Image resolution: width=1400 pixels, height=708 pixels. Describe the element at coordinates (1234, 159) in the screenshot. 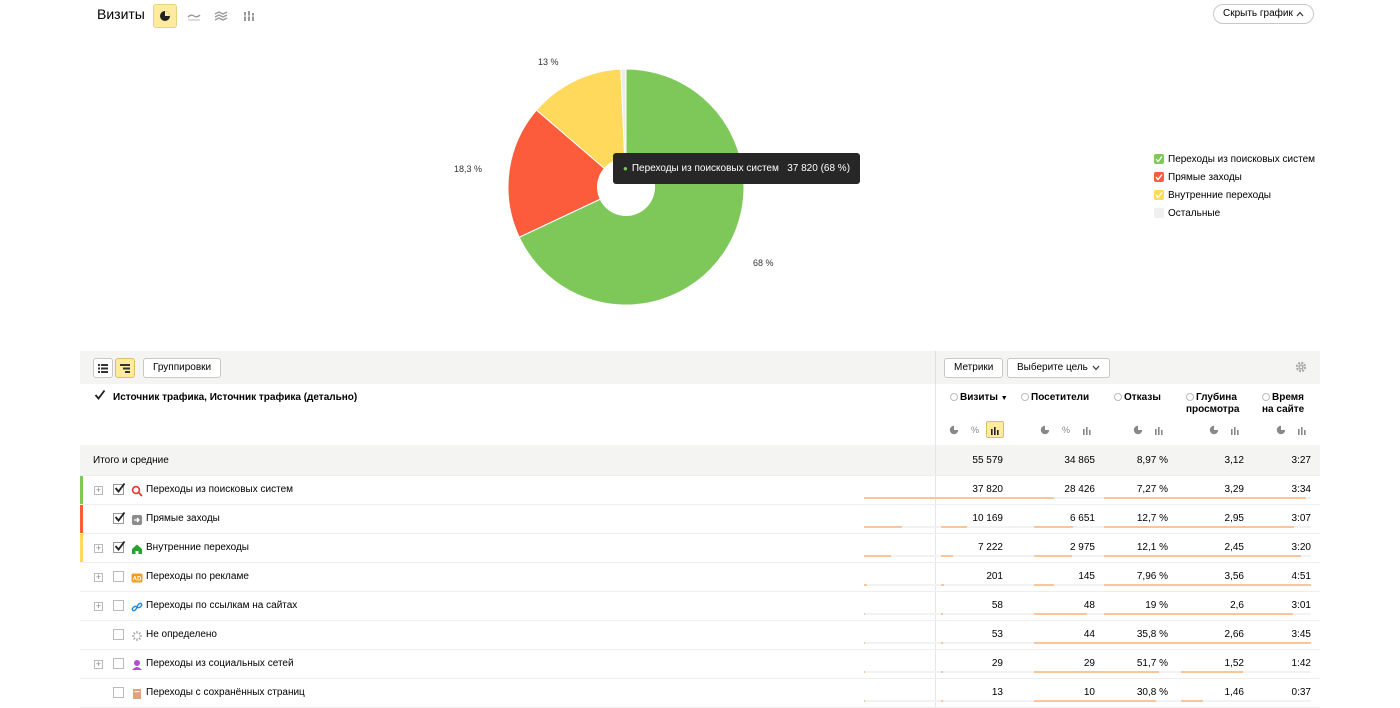

I see `legend-item-0: Переходы из поисковых систем` at that location.